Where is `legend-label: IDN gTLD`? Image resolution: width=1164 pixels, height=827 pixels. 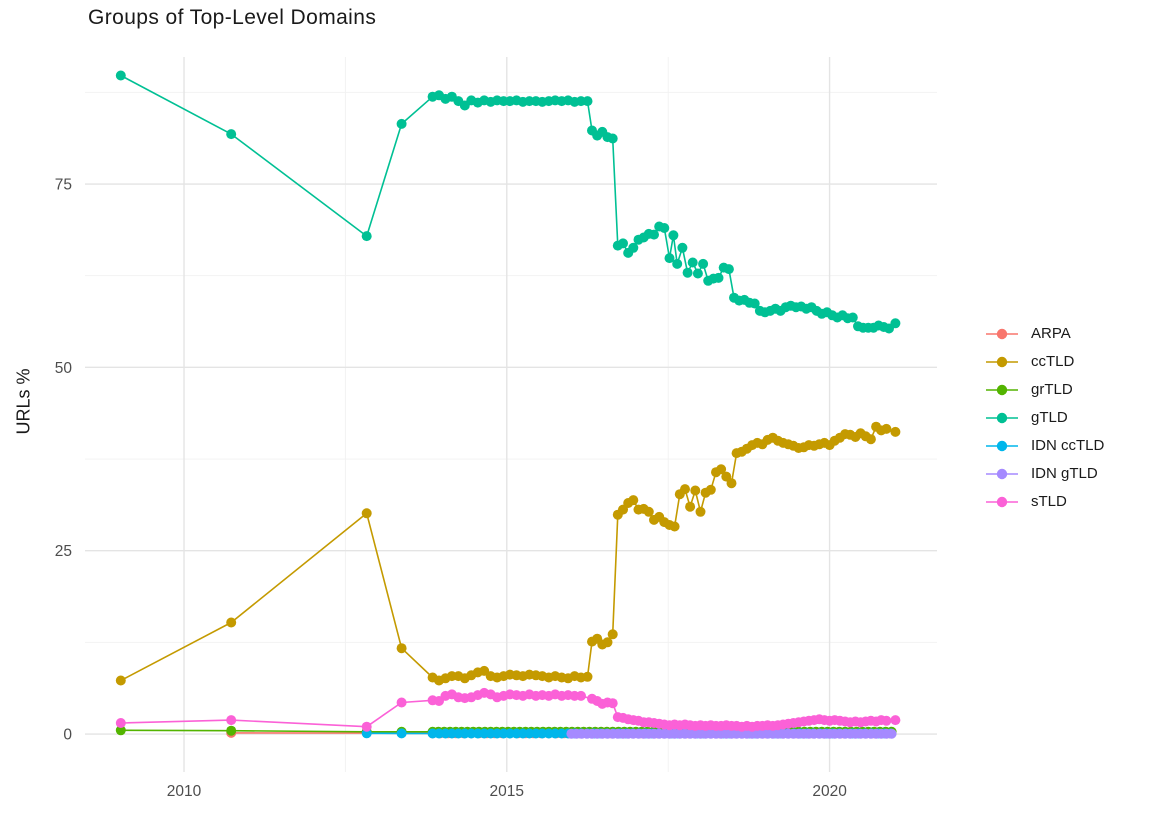 legend-label: IDN gTLD is located at coordinates (1064, 473).